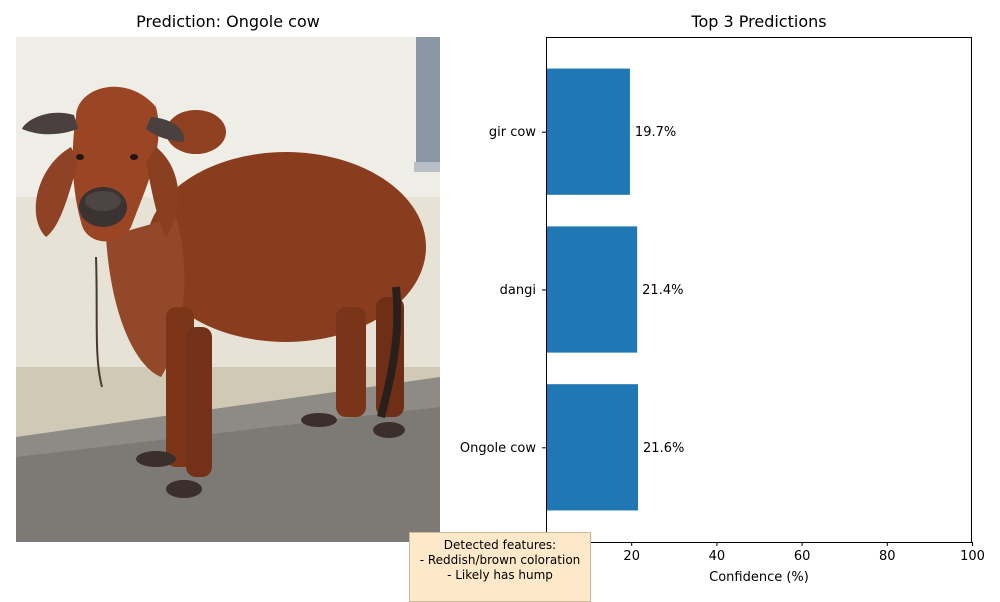 This screenshot has width=1000, height=602. I want to click on x-tick-label: 100, so click(972, 556).